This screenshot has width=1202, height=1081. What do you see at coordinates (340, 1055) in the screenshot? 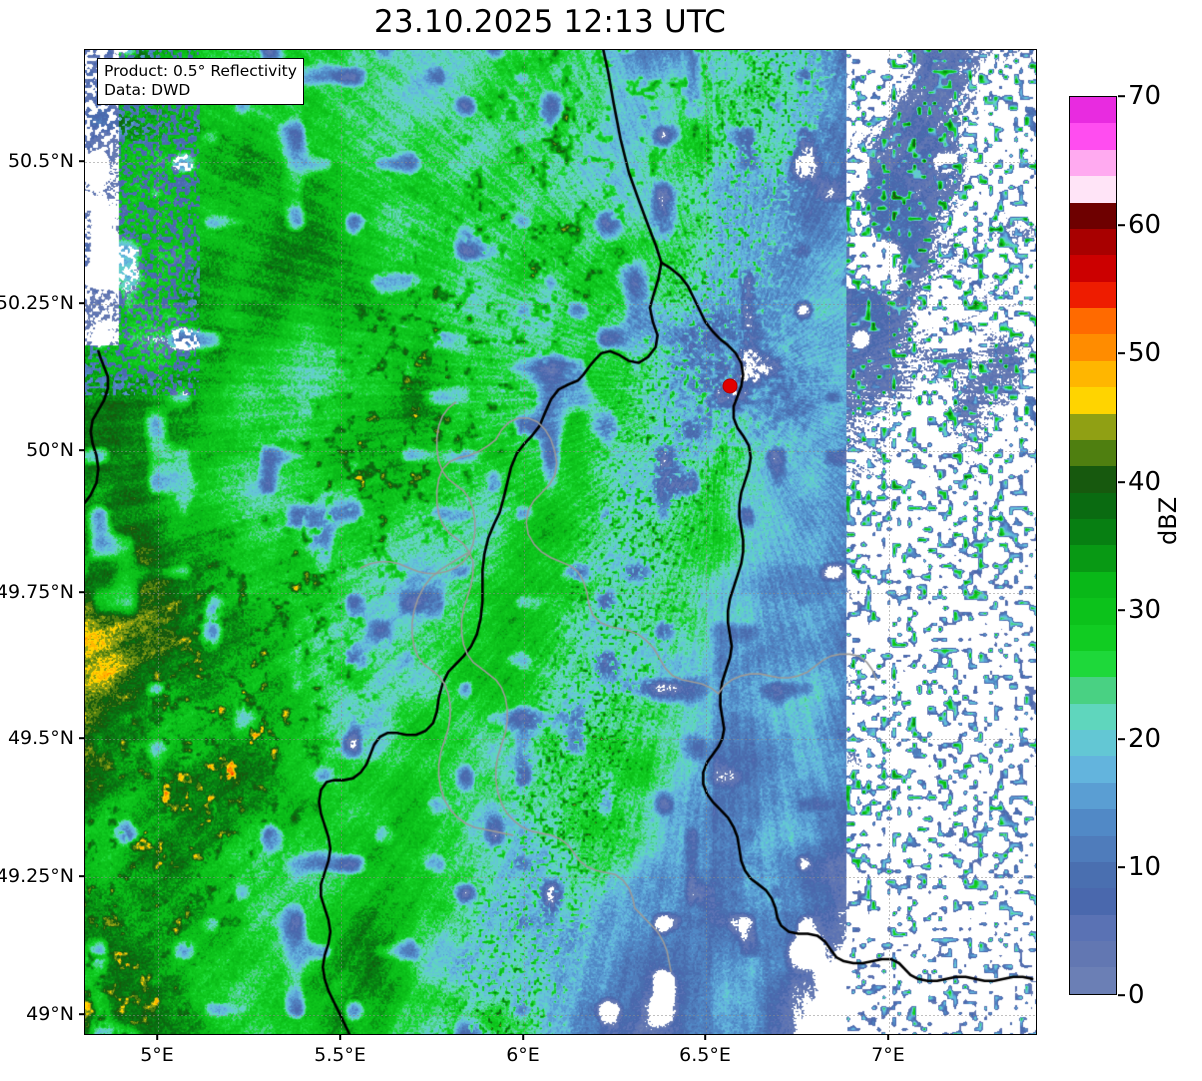
I see `longitude-tick-label: 5.5°E` at bounding box center [340, 1055].